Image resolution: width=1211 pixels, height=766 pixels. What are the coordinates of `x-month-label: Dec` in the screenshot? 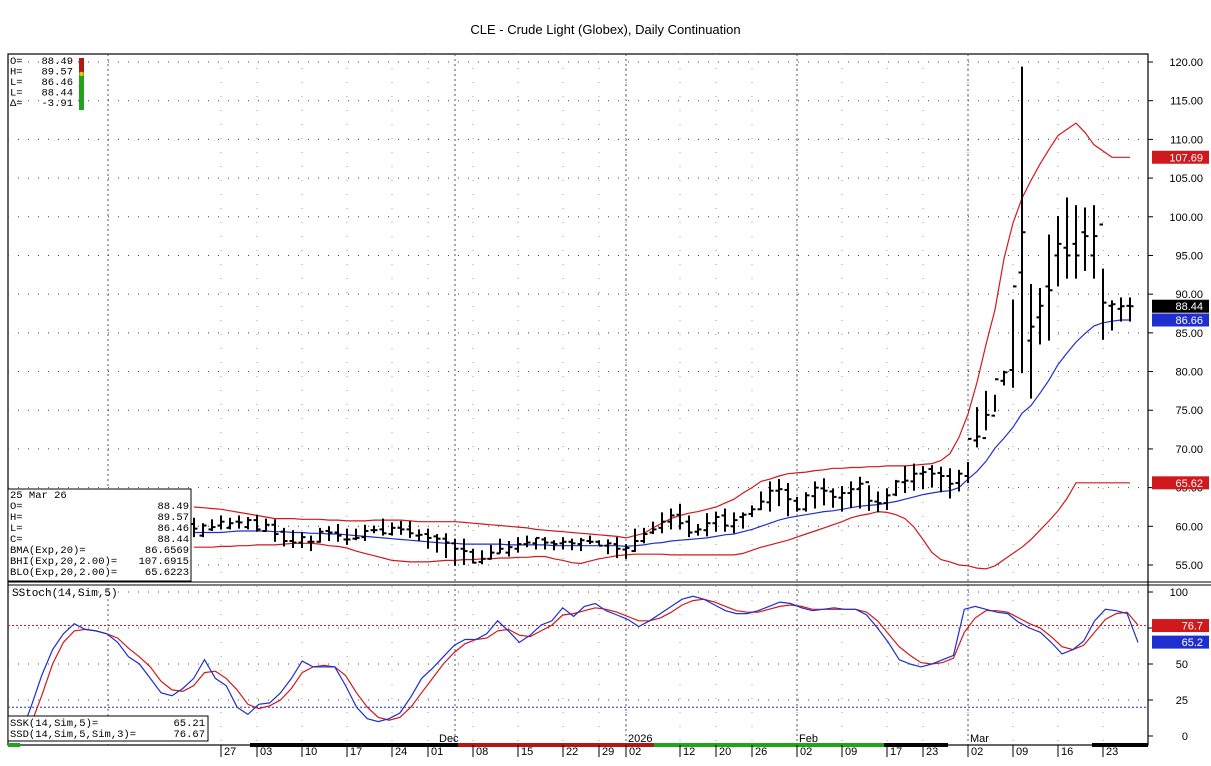 It's located at (449, 739).